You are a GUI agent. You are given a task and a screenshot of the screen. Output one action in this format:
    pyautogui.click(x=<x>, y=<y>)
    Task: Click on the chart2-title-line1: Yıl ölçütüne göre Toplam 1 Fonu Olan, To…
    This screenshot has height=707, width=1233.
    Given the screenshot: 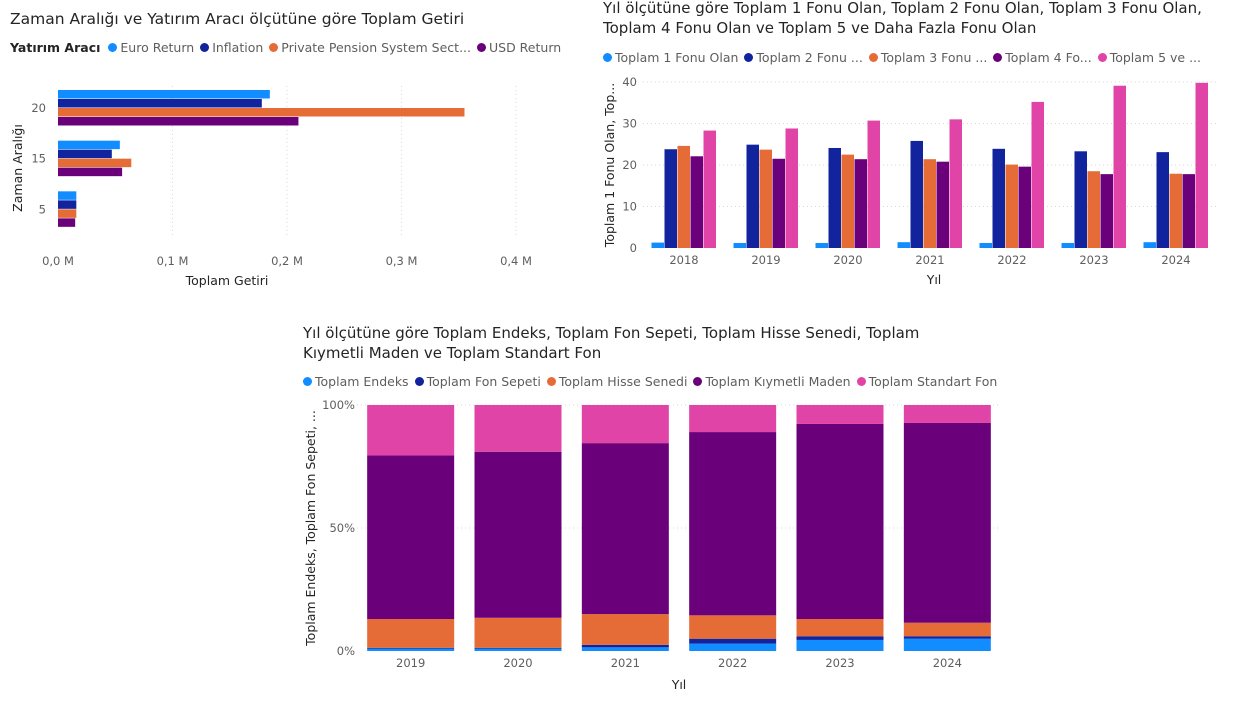 What is the action you would take?
    pyautogui.click(x=902, y=8)
    